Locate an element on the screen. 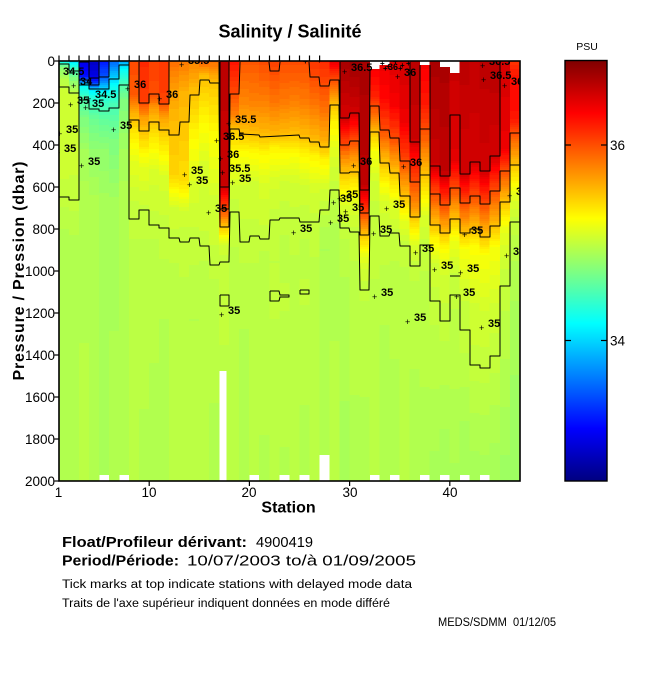  svg-text: 1800 is located at coordinates (40, 439).